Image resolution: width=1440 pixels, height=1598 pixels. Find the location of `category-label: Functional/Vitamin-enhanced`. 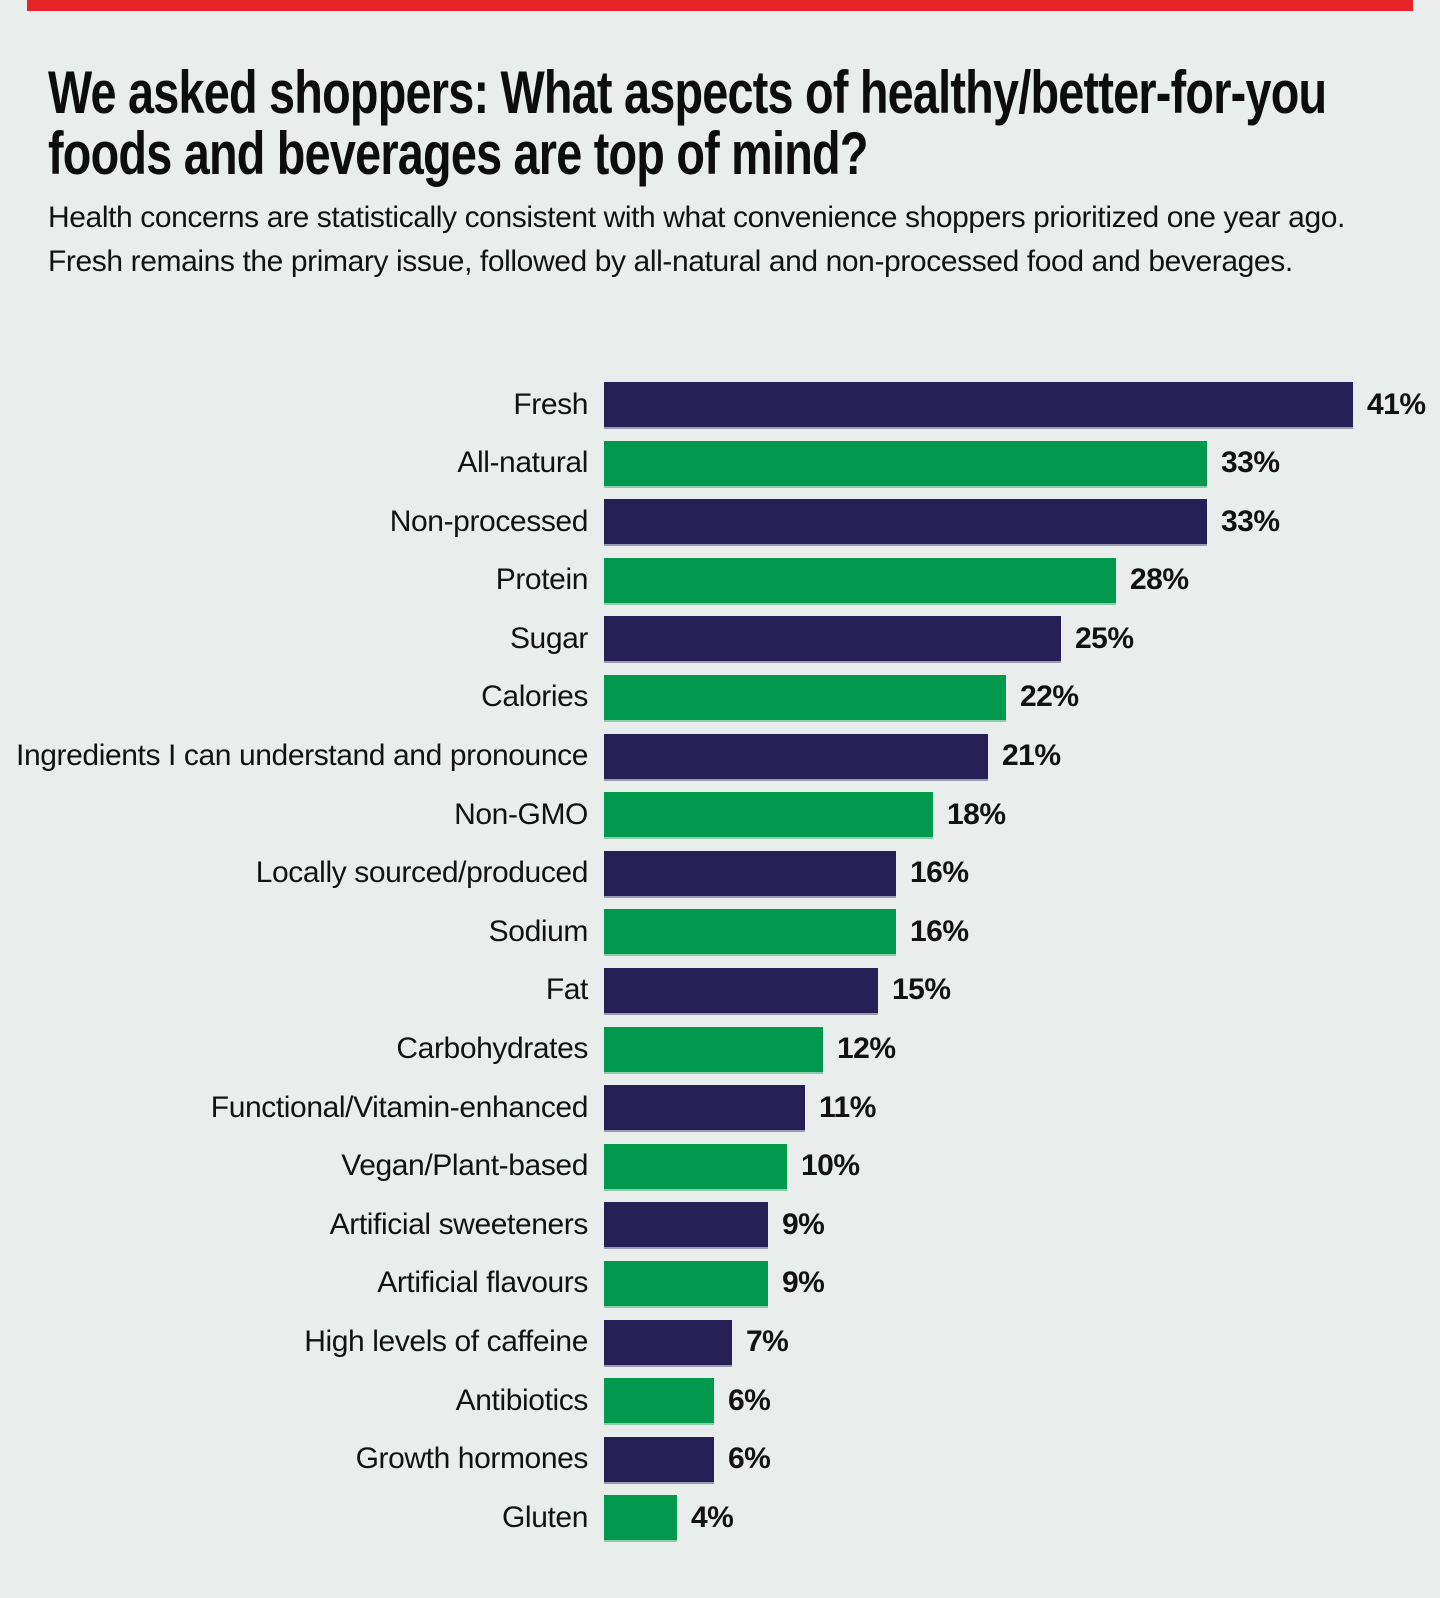

category-label: Functional/Vitamin-enhanced is located at coordinates (399, 1107).